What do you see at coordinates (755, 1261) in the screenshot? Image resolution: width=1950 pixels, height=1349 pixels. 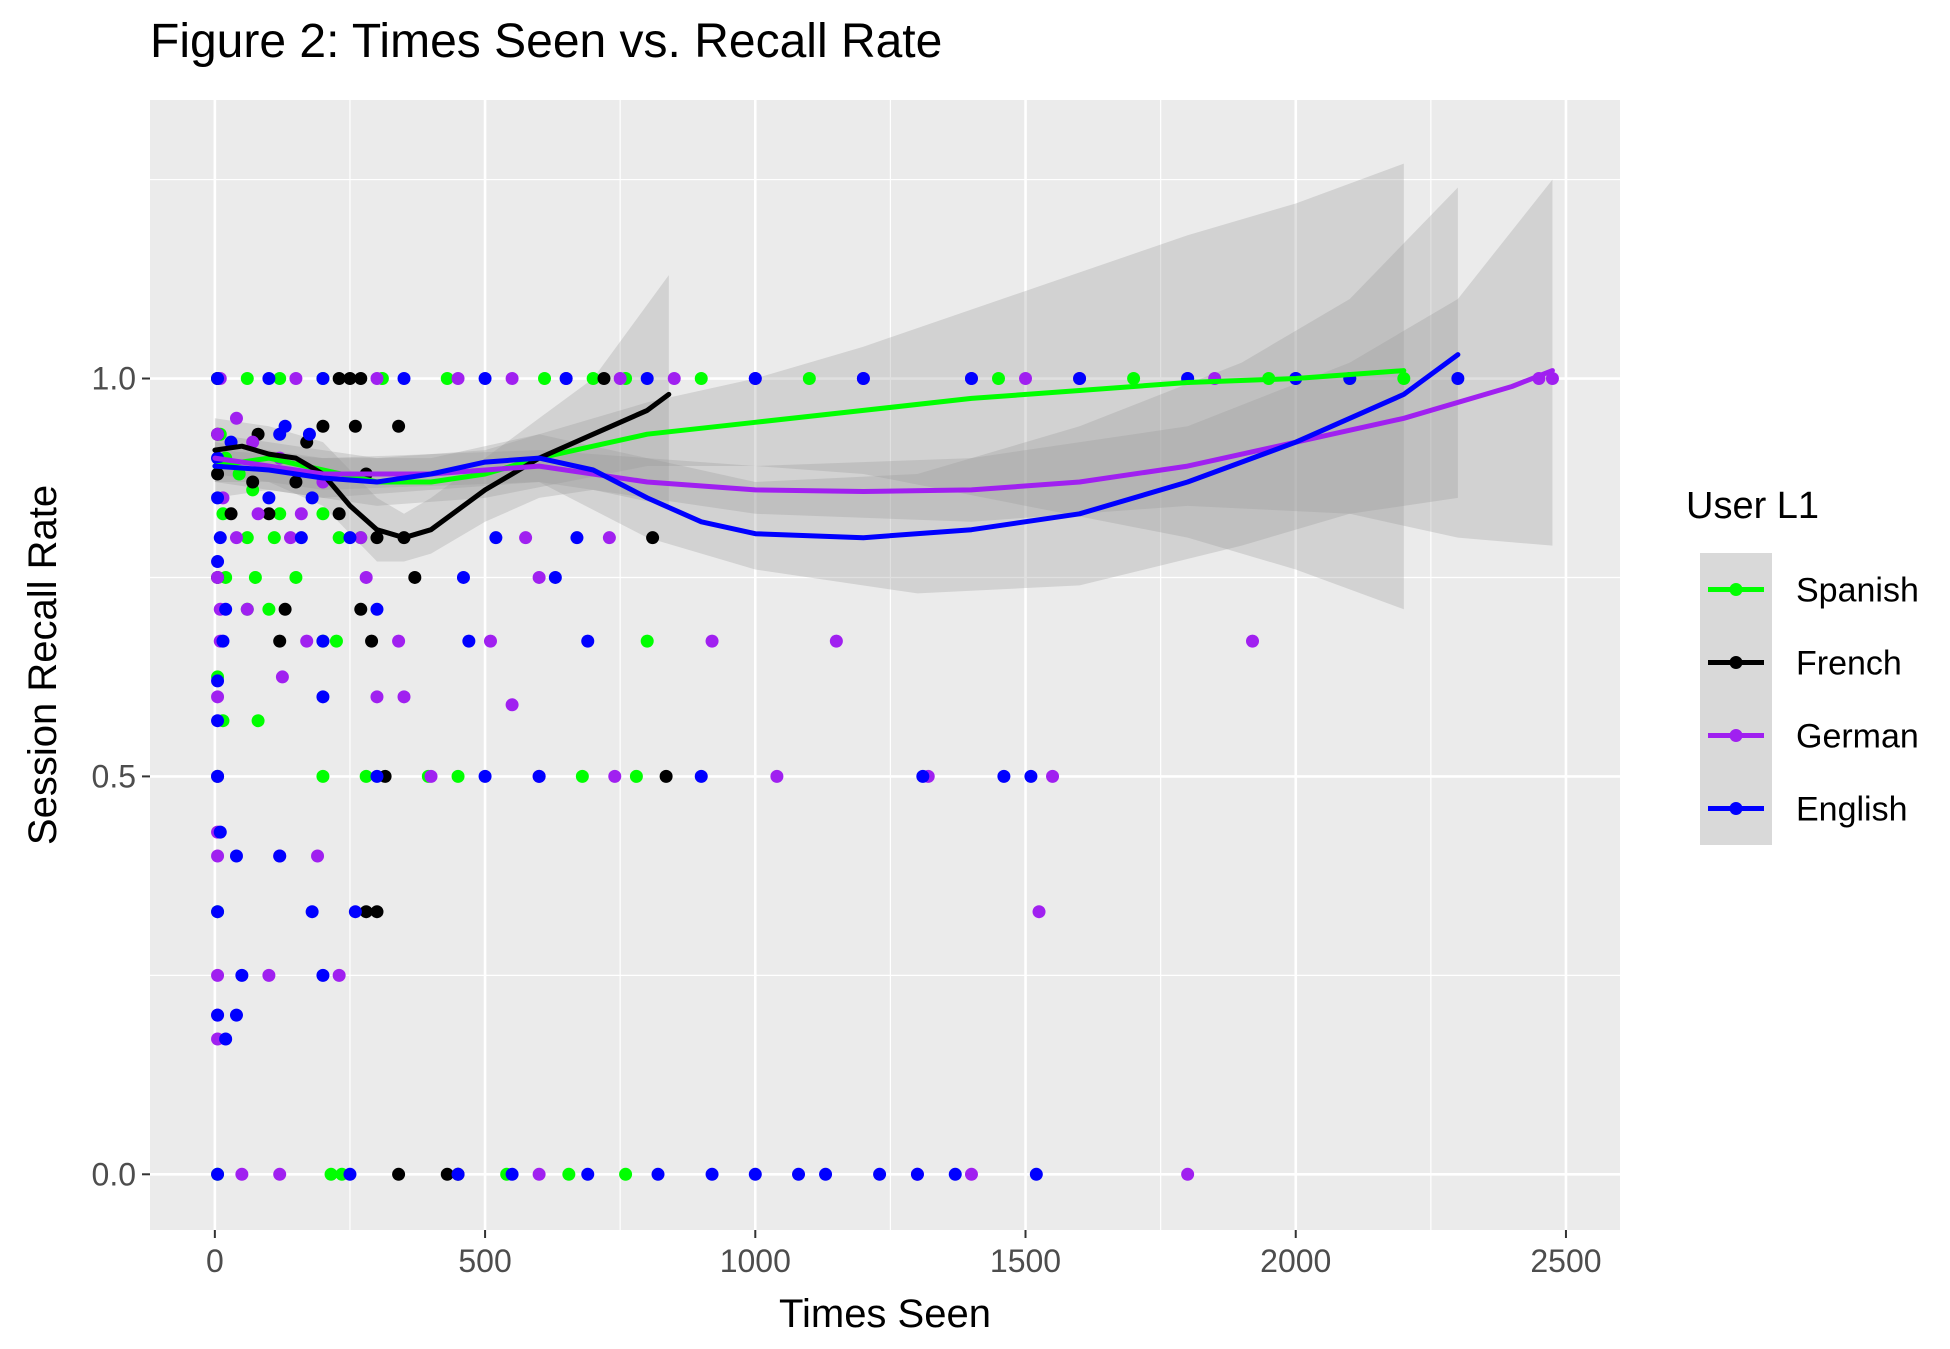 I see `x-tick-label: 1000` at bounding box center [755, 1261].